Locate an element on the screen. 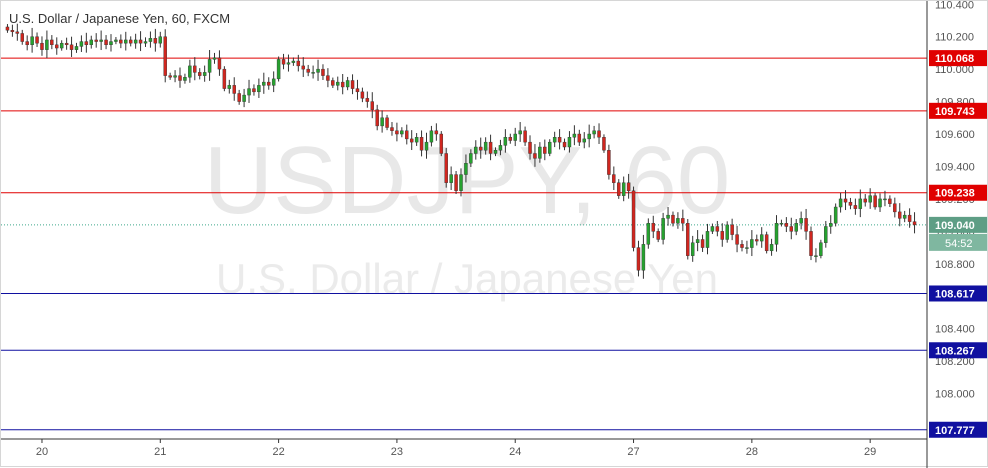  x-tick-label: 28 is located at coordinates (752, 452).